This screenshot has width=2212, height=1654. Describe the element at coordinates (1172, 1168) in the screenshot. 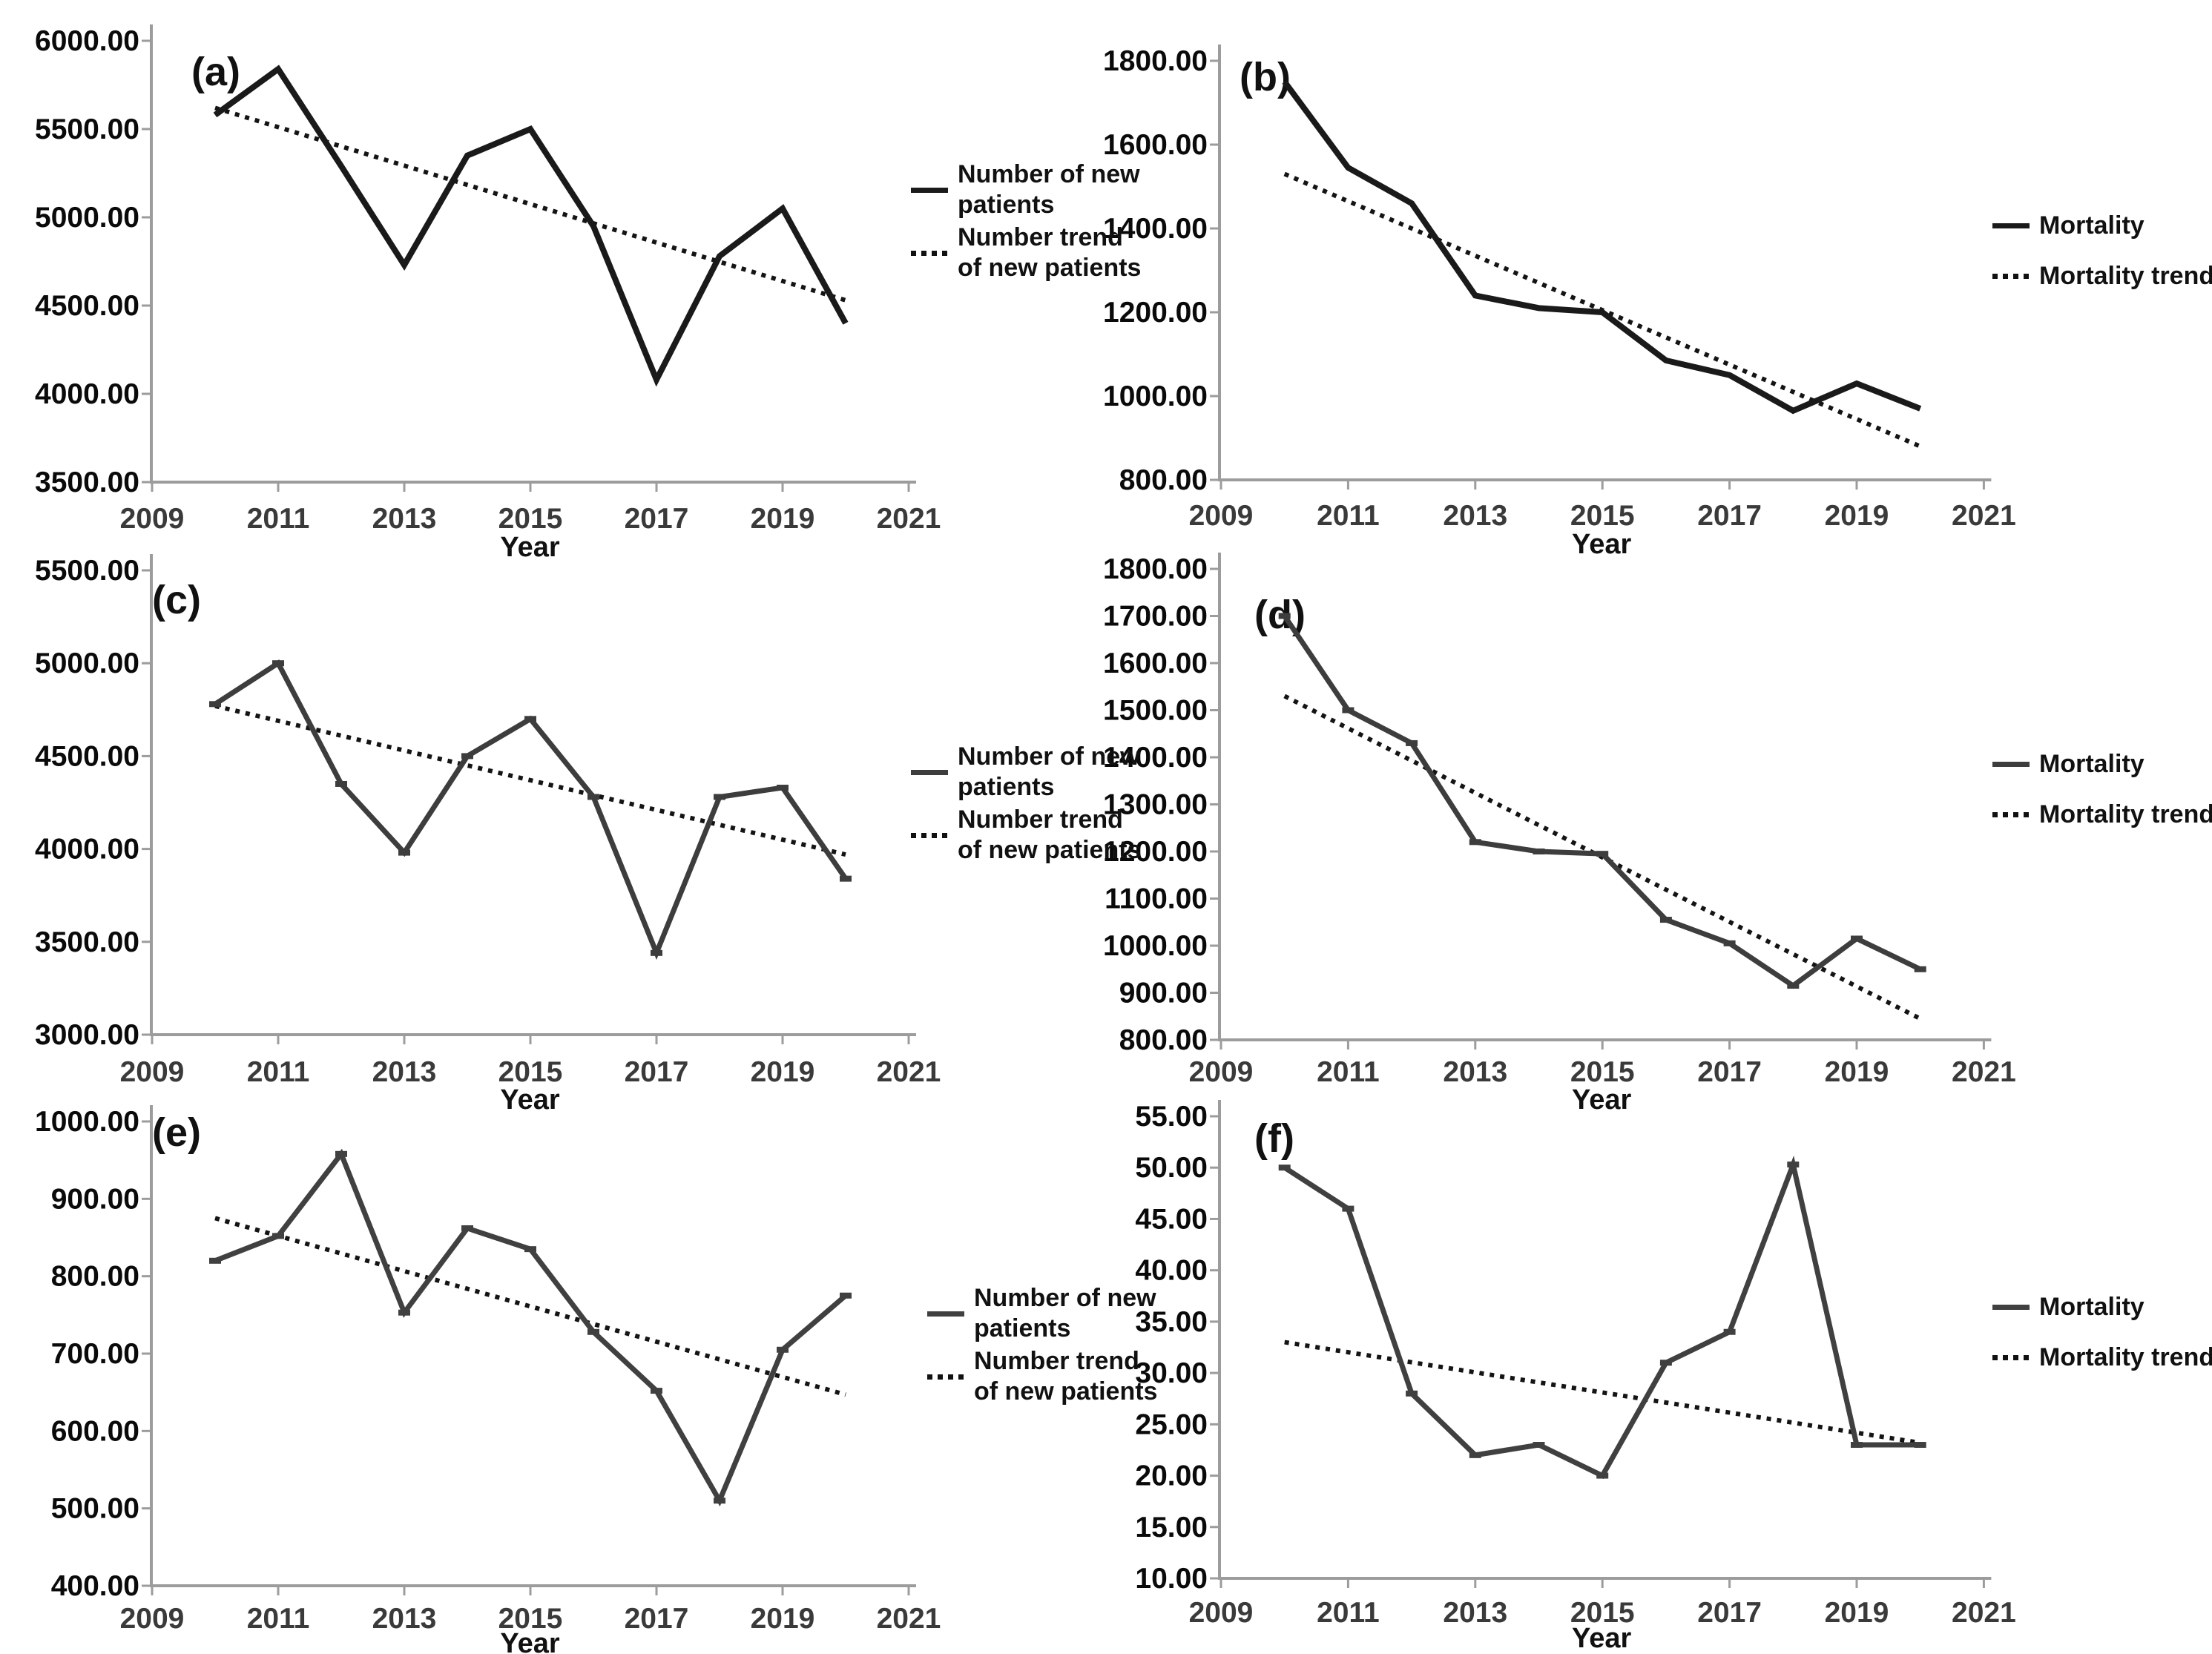

I see `y-tick-label: 50.00` at that location.